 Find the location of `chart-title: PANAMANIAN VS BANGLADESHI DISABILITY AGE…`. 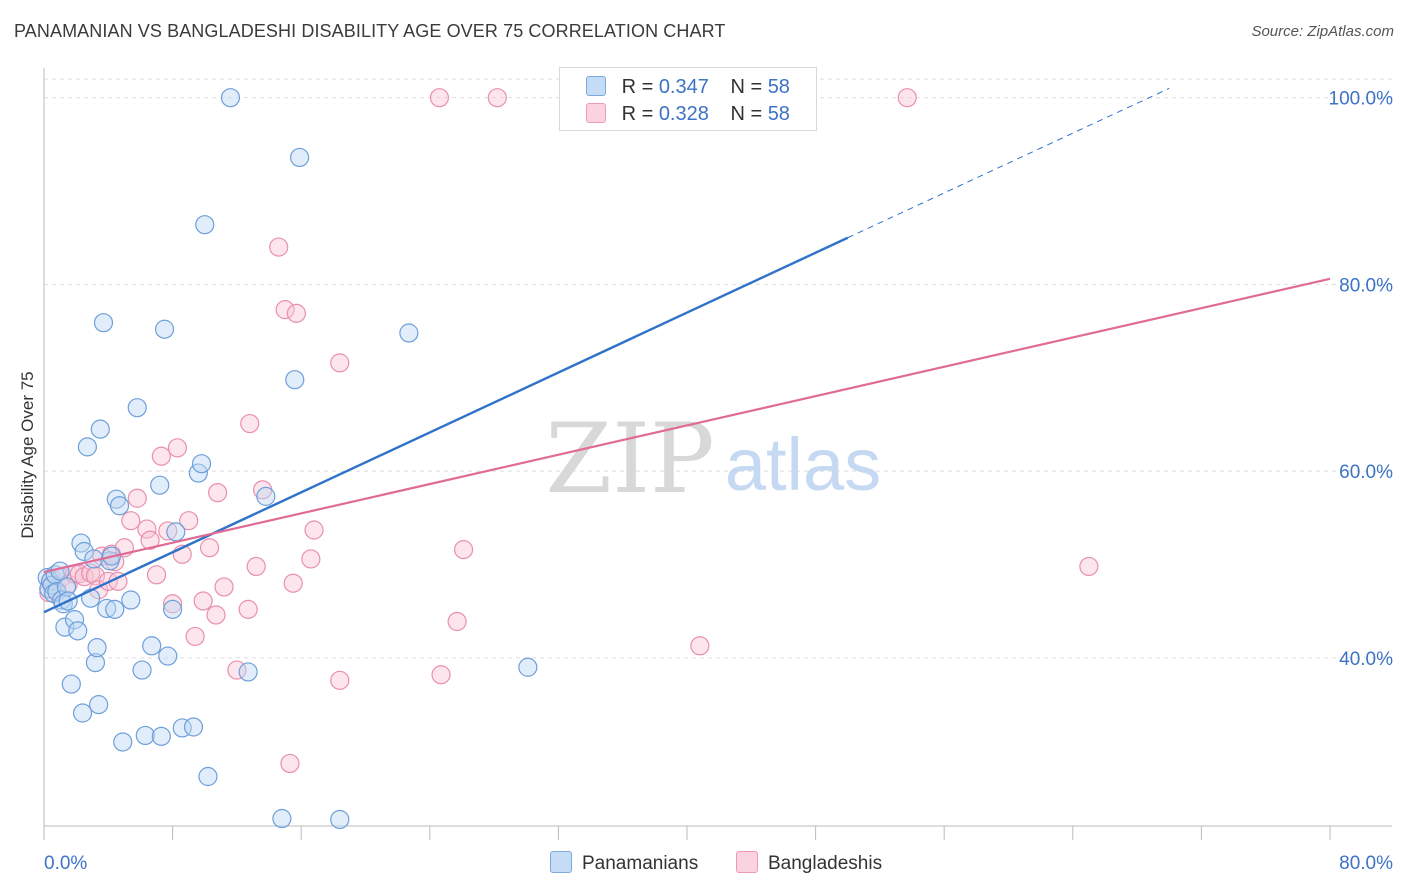

chart-title: PANAMANIAN VS BANGLADESHI DISABILITY AGE… is located at coordinates (370, 31).